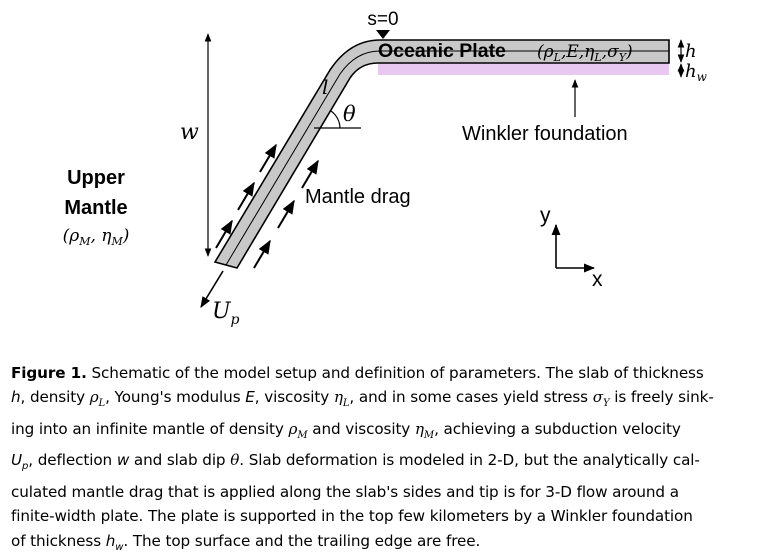 Image resolution: width=763 pixels, height=560 pixels. What do you see at coordinates (226, 313) in the screenshot?
I see `up-label: Up` at bounding box center [226, 313].